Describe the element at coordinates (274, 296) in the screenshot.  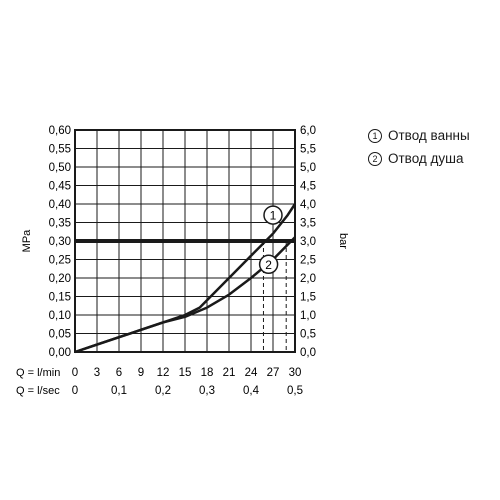
I see `dashed-drop-lines` at that location.